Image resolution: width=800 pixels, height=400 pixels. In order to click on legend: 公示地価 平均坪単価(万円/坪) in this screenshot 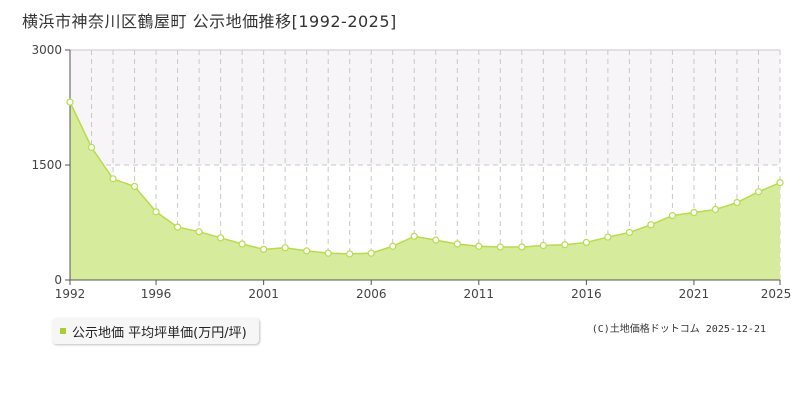, I will do `click(155, 331)`.